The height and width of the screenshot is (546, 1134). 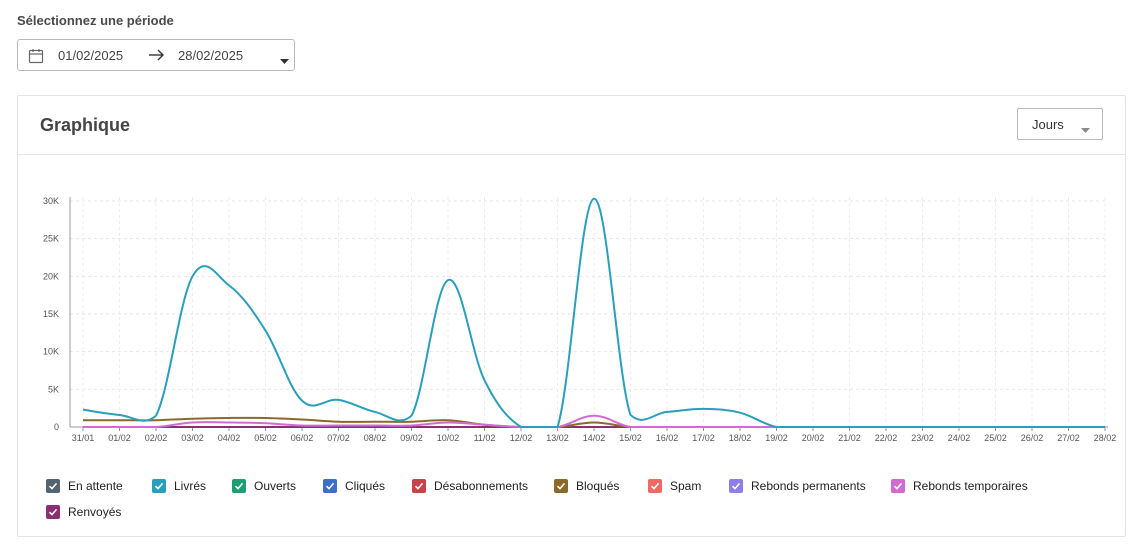 I want to click on y-tick-label: 30K, so click(x=51, y=201).